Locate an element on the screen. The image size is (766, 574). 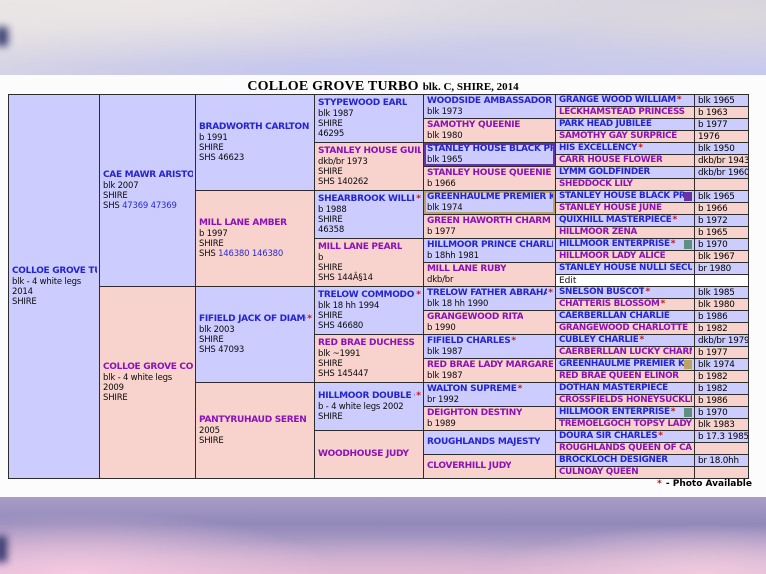
horse-name-row: HILLMOOR LADY ALICE is located at coordinates (625, 256).